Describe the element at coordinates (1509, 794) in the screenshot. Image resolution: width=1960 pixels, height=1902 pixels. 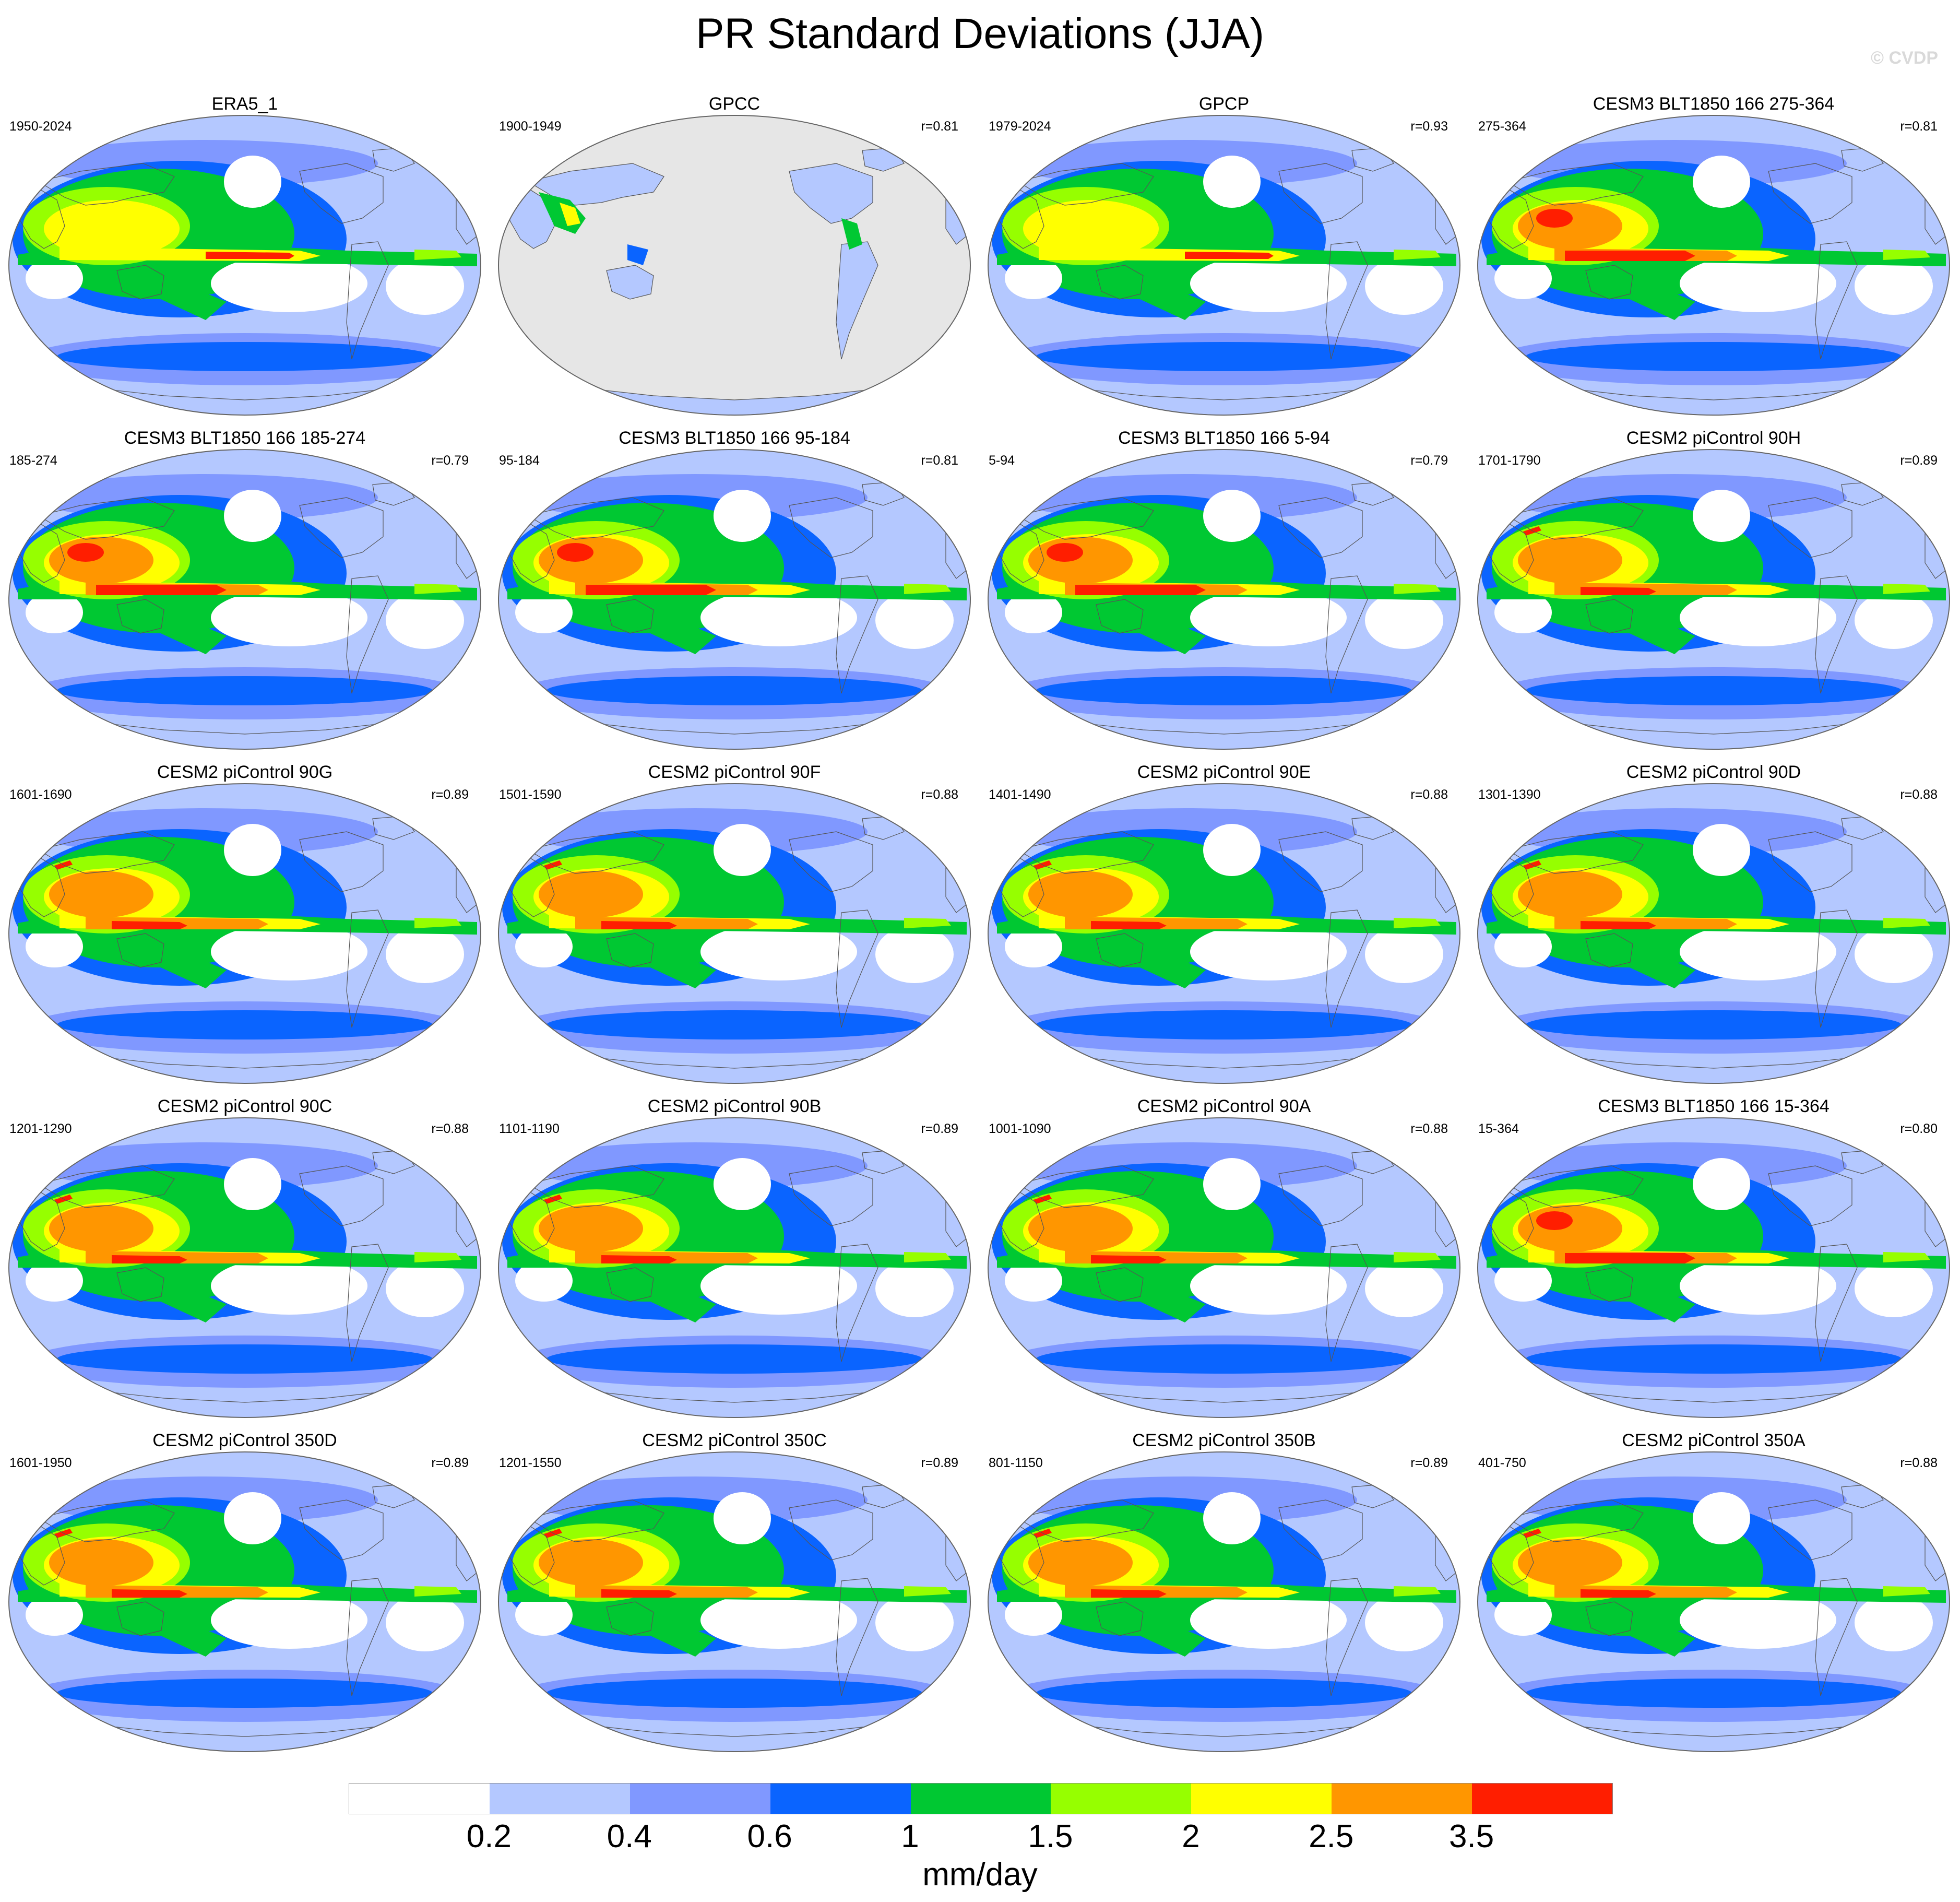
I see `panel-years: 1301-1390` at that location.